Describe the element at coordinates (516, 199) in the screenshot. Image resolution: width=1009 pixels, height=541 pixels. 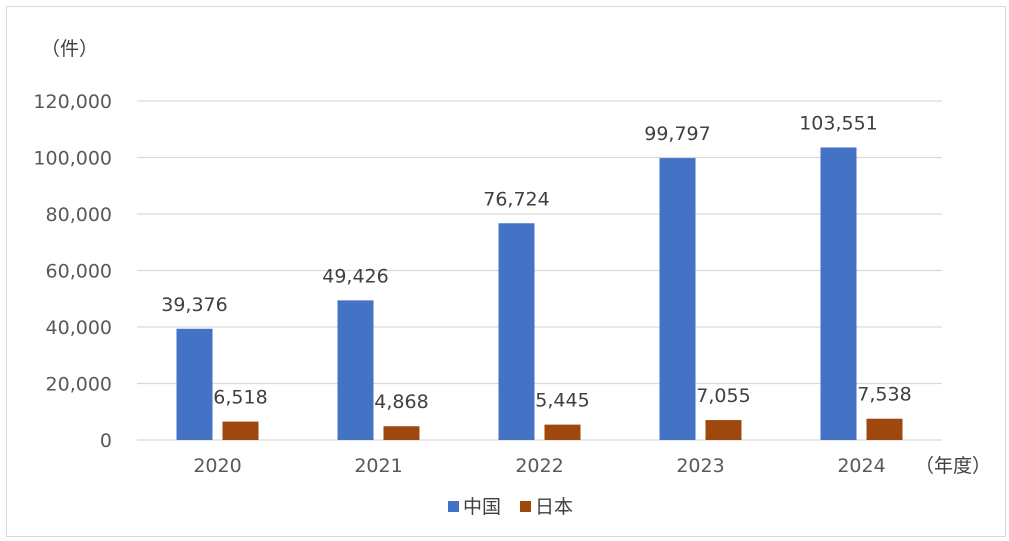
I see `data-label: 76,724` at that location.